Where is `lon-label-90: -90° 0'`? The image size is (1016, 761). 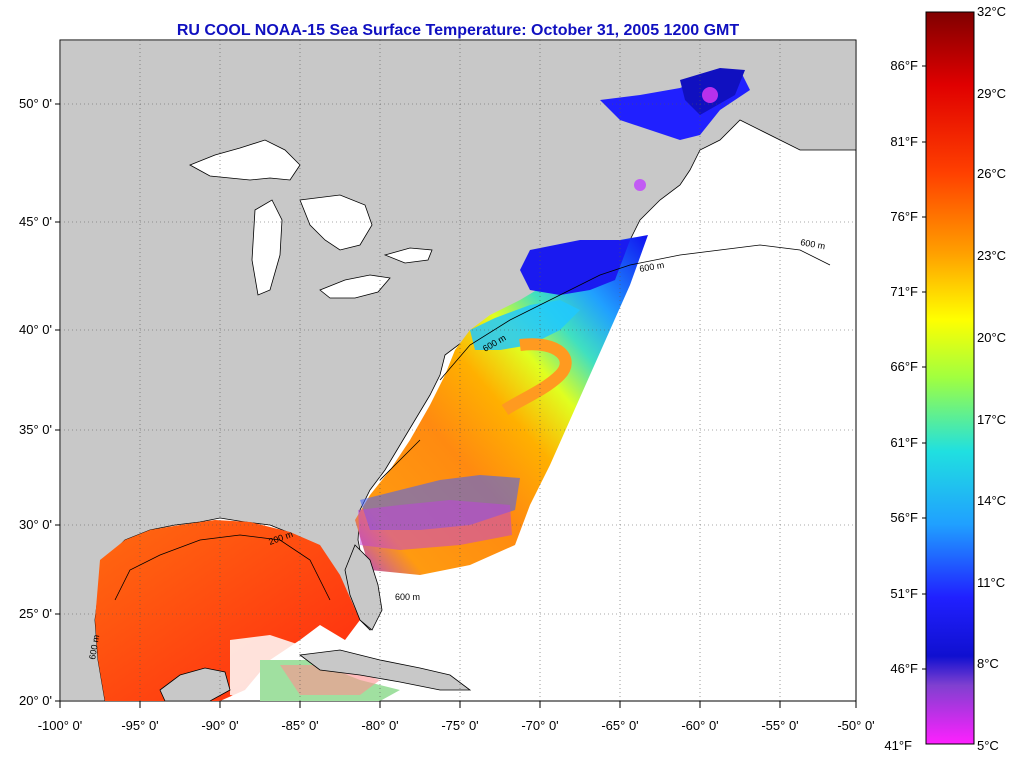 lon-label-90: -90° 0' is located at coordinates (220, 725).